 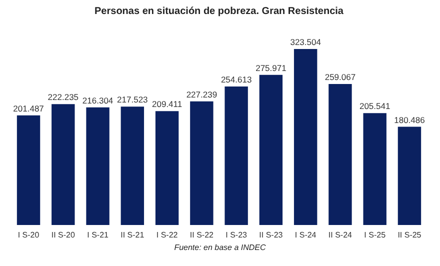 What do you see at coordinates (167, 104) in the screenshot?
I see `data-label: 209.411` at bounding box center [167, 104].